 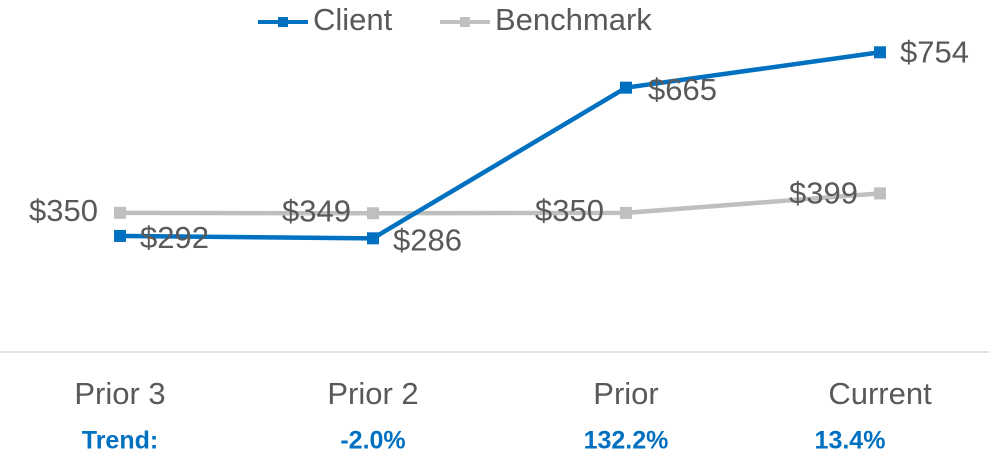 What do you see at coordinates (934, 51) in the screenshot?
I see `data-label: $754` at bounding box center [934, 51].